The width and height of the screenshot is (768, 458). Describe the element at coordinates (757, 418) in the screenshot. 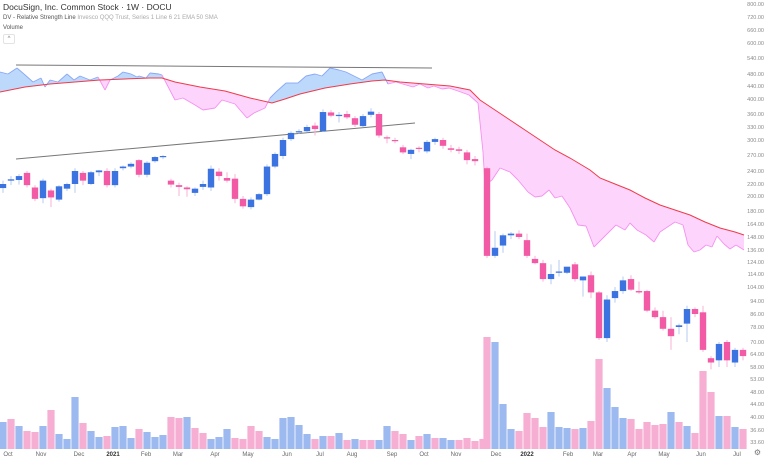

I see `price-axis-label: 40.00` at that location.